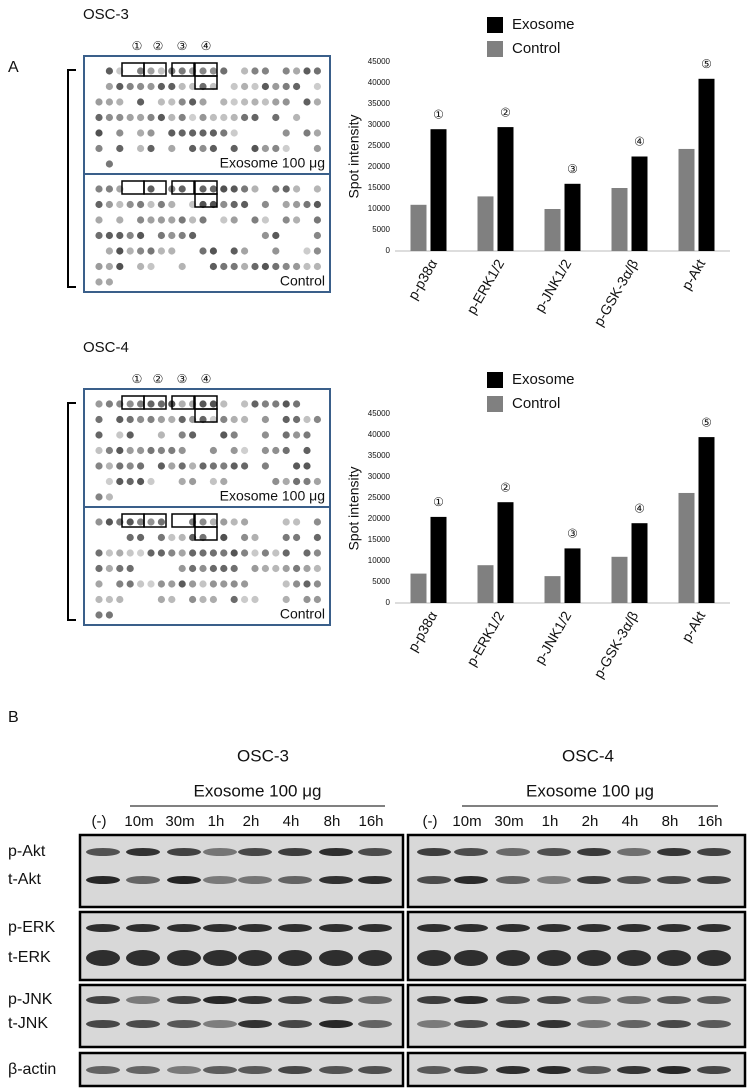 The height and width of the screenshot is (1088, 754). Describe the element at coordinates (216, 821) in the screenshot. I see `lane-label: 1h` at that location.